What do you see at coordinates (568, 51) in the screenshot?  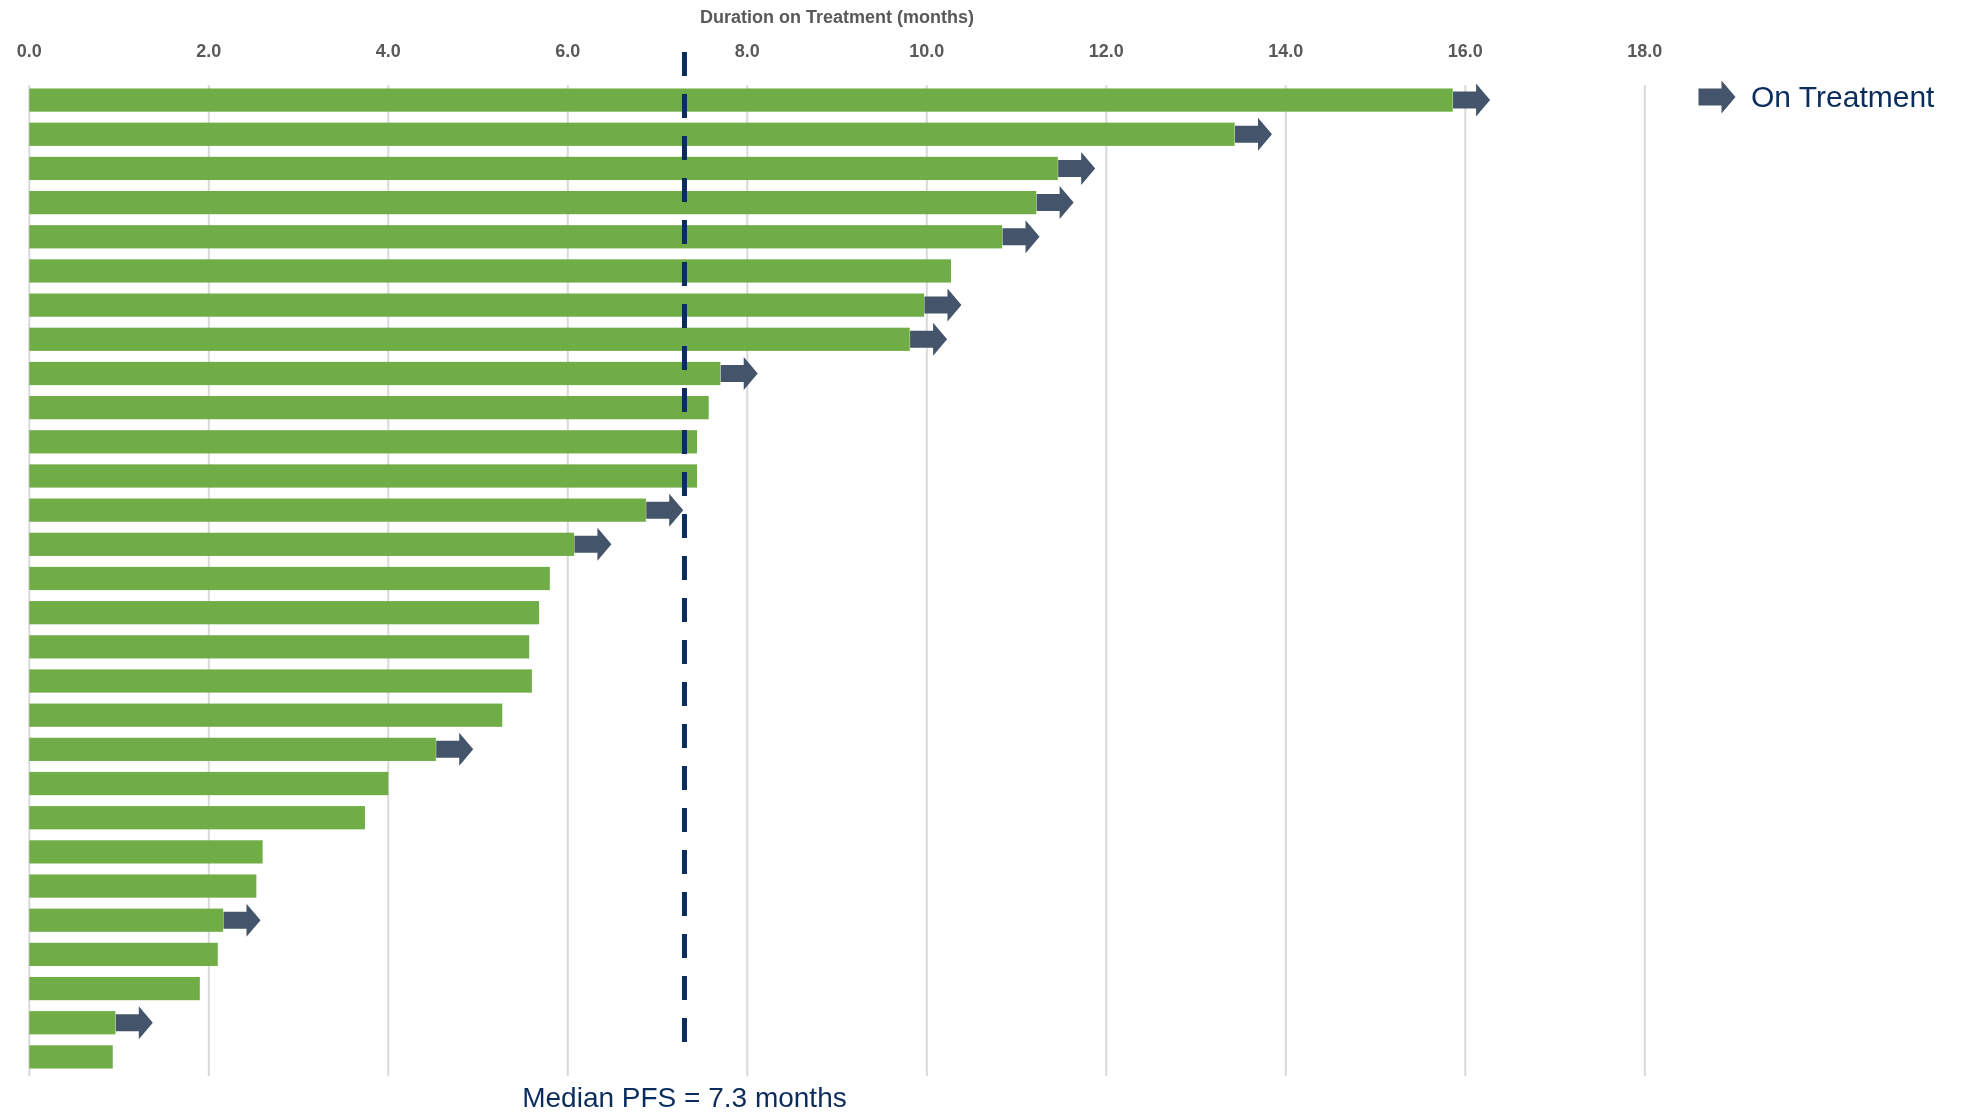 I see `x-tick-label: 6.0` at bounding box center [568, 51].